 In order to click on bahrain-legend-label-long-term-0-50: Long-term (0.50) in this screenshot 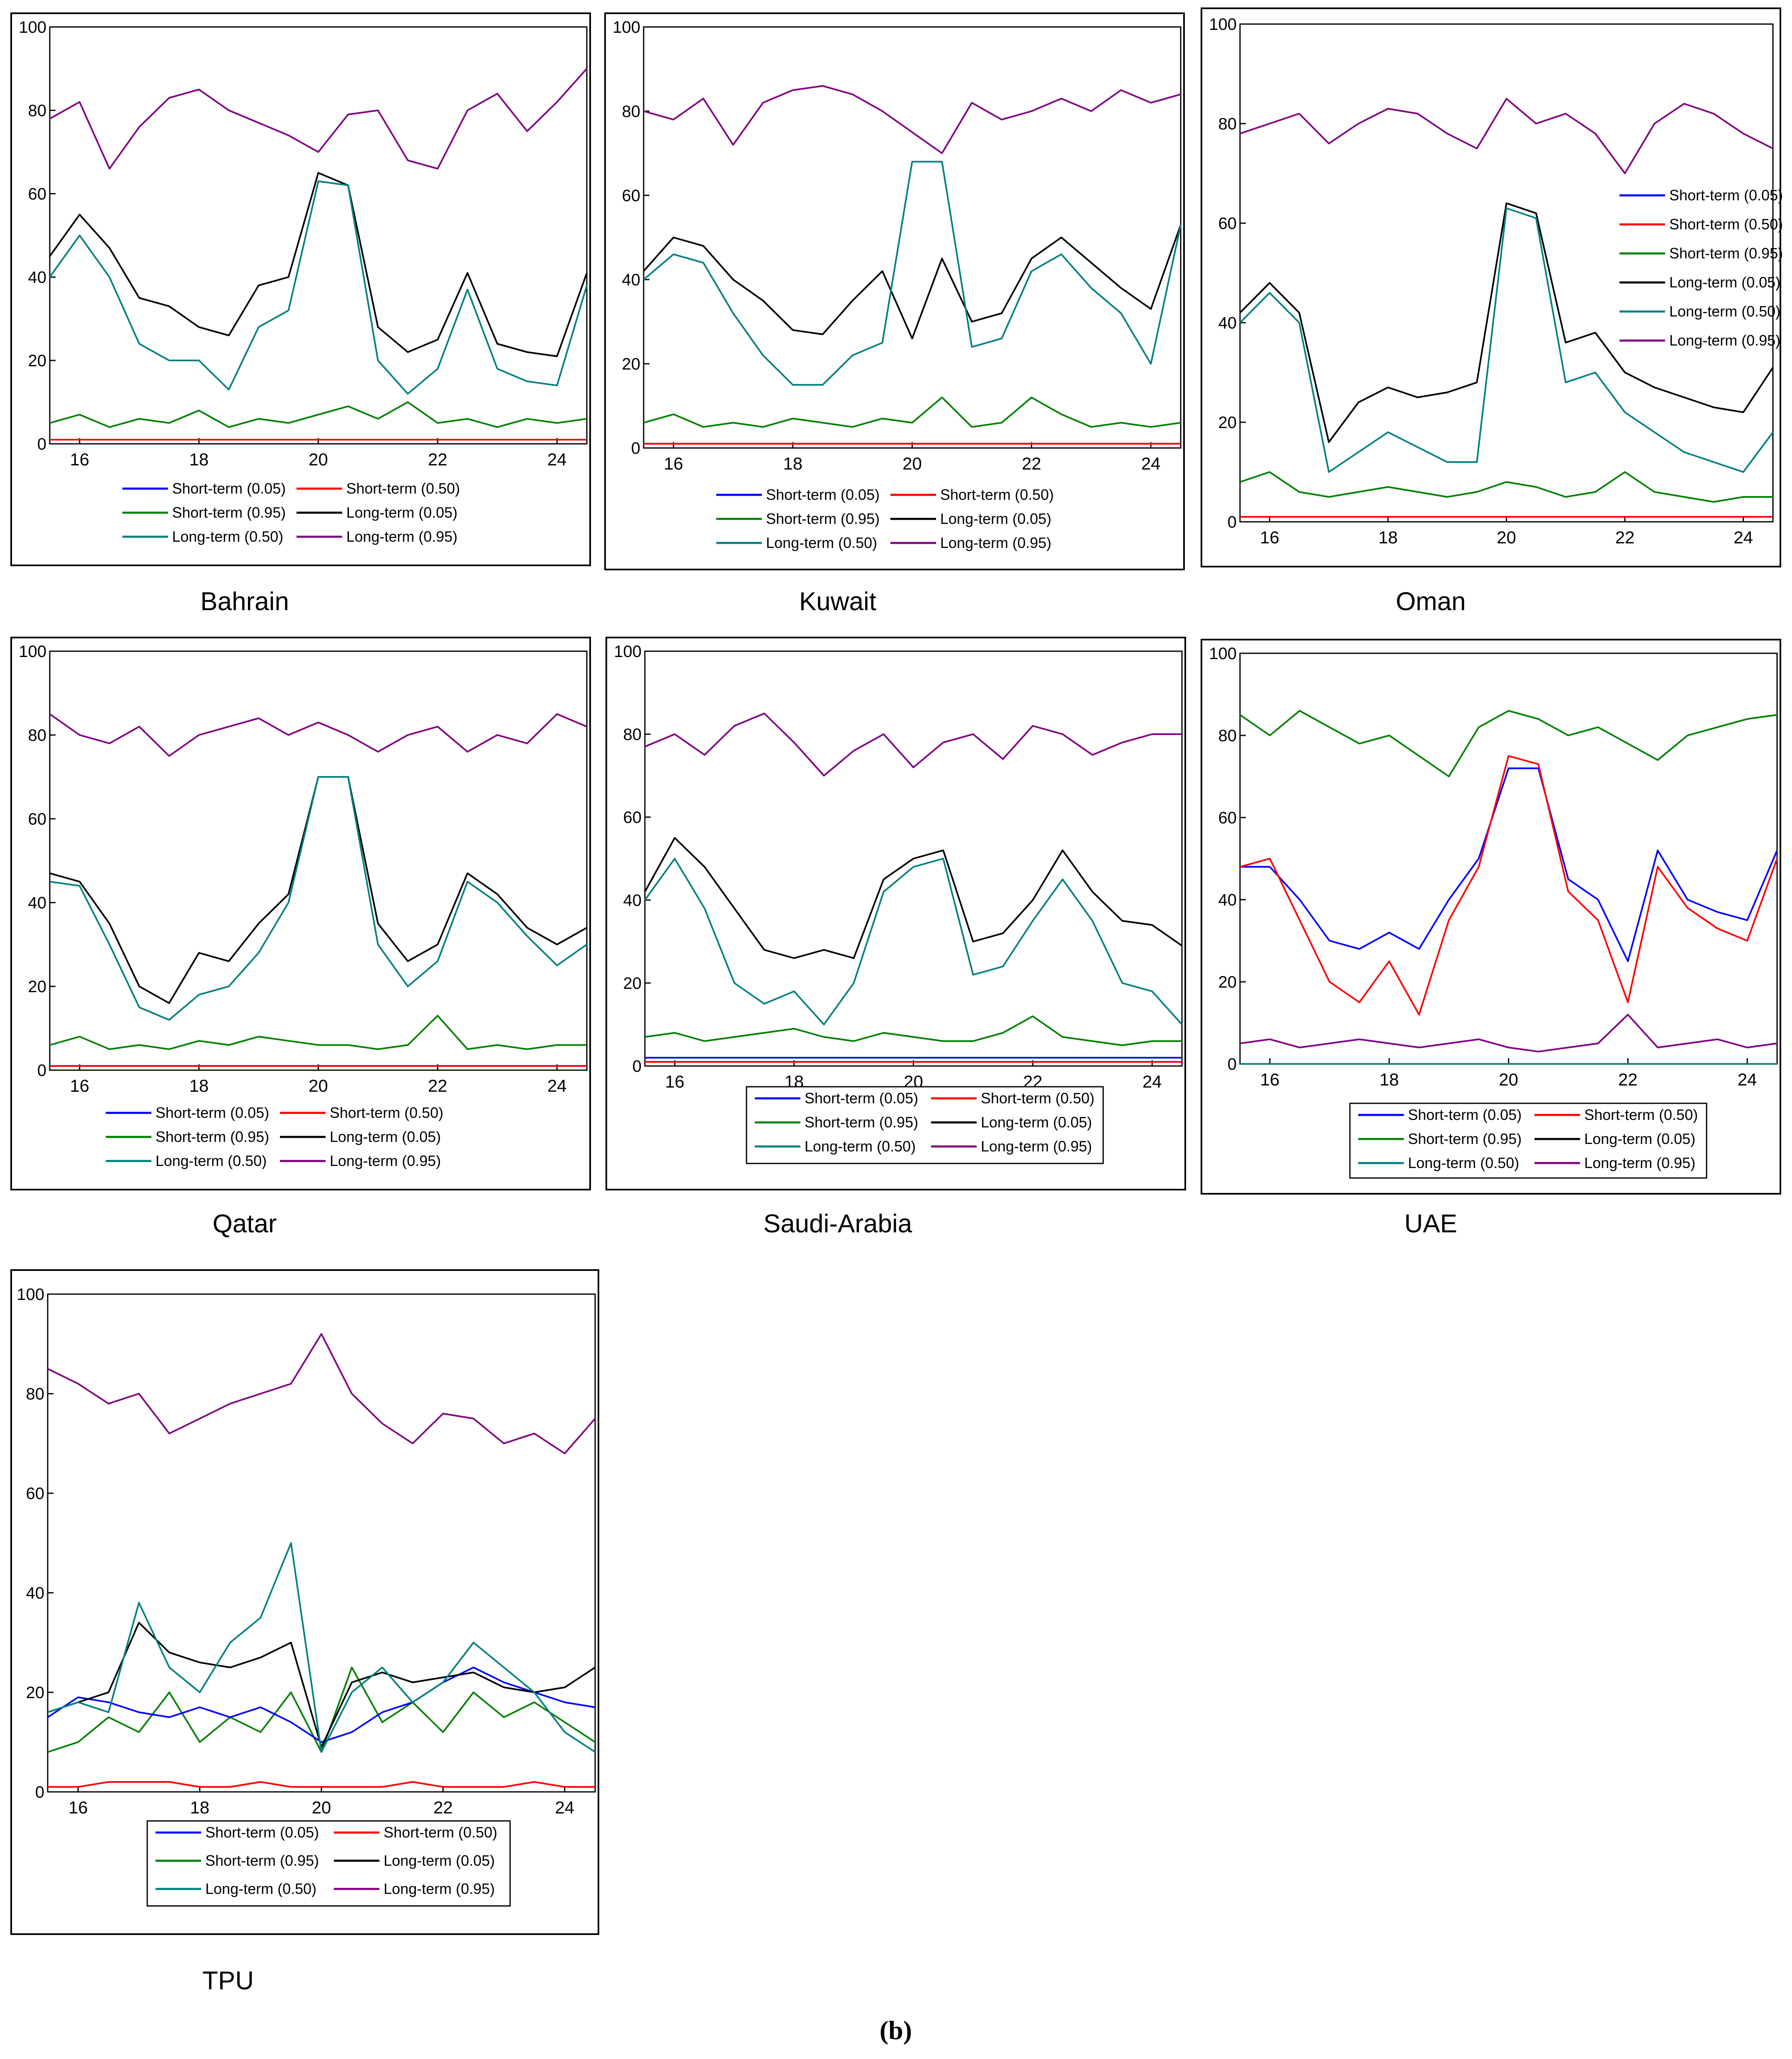, I will do `click(227, 536)`.